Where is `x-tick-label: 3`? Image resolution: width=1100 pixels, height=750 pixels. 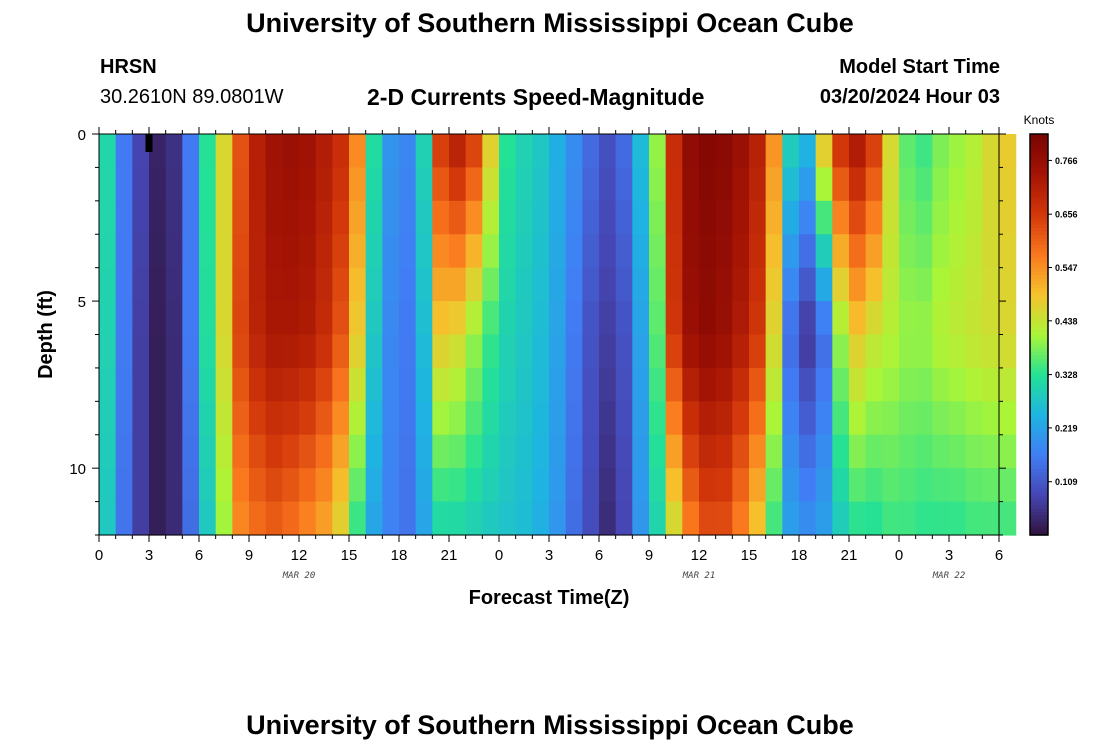
x-tick-label: 3 is located at coordinates (149, 555).